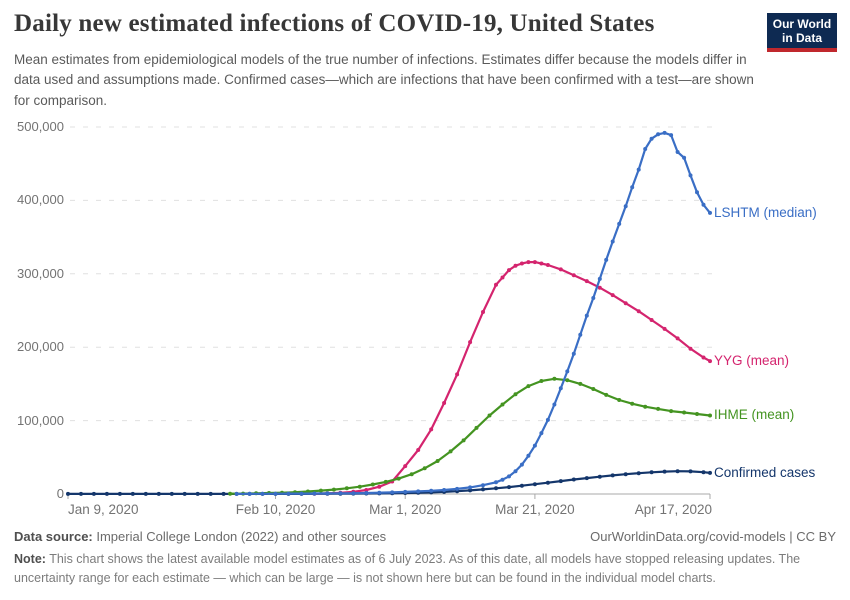  I want to click on owid-logo-line1: Our World, so click(802, 24).